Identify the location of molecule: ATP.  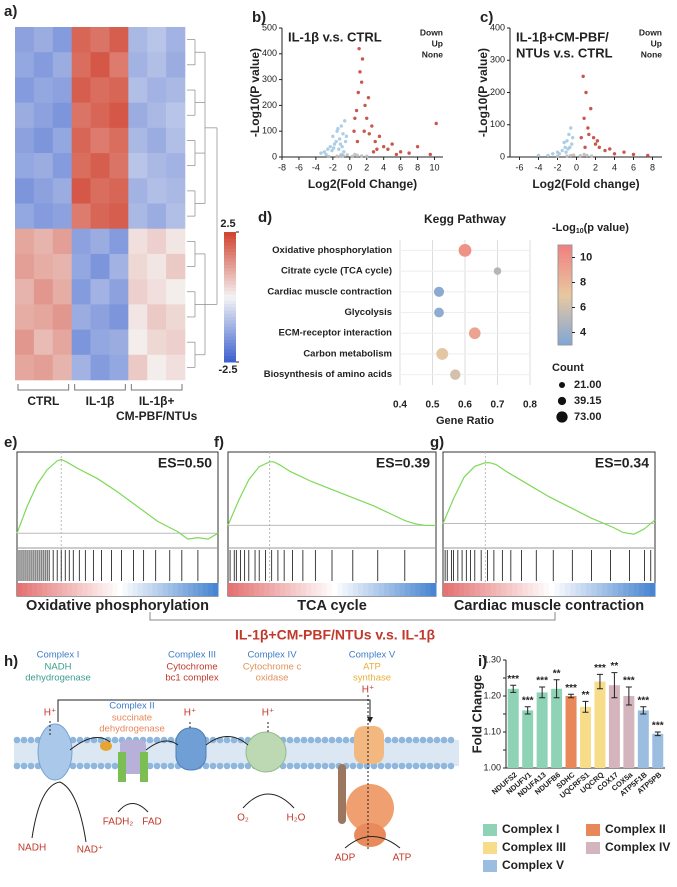
(402, 858).